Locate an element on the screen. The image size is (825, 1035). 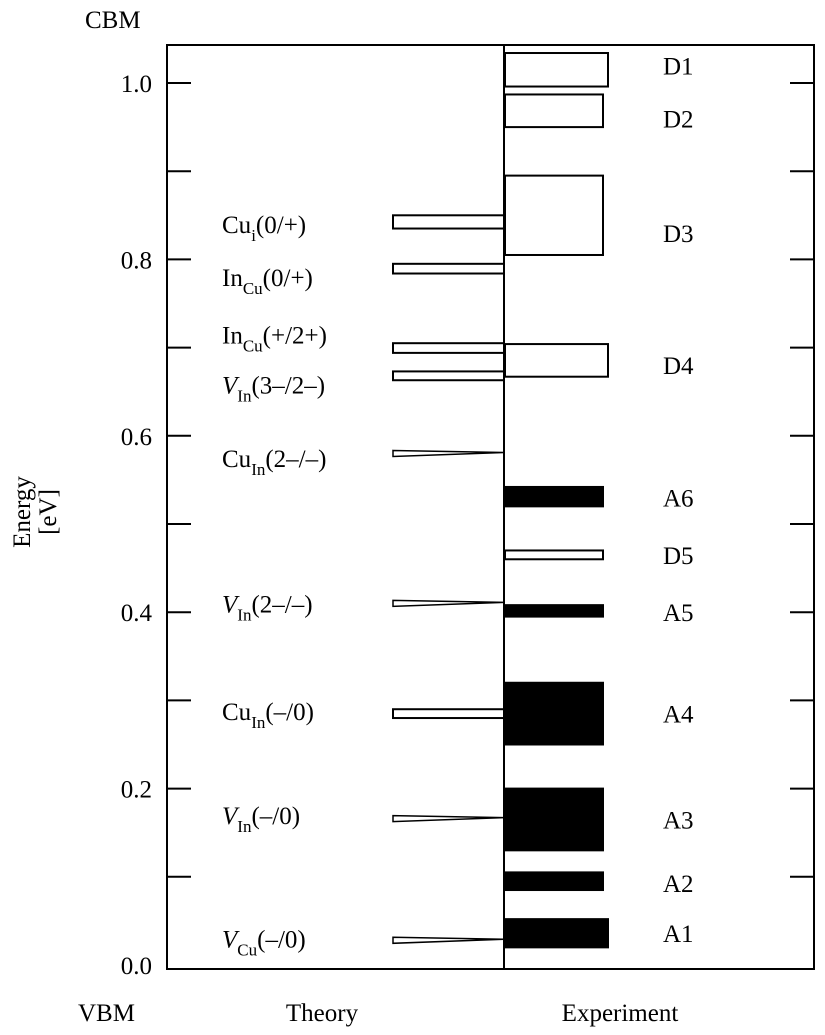
y-axis-title: Energy [eV] is located at coordinates (35, 512).